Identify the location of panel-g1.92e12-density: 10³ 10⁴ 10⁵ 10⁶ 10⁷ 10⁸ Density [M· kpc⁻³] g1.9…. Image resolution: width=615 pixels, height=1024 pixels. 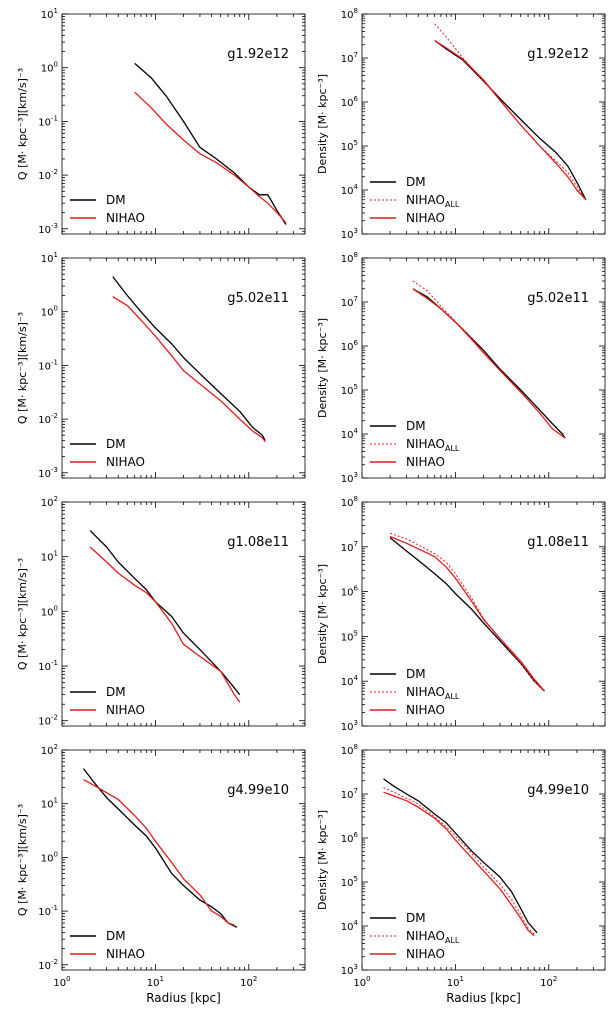
(461, 124).